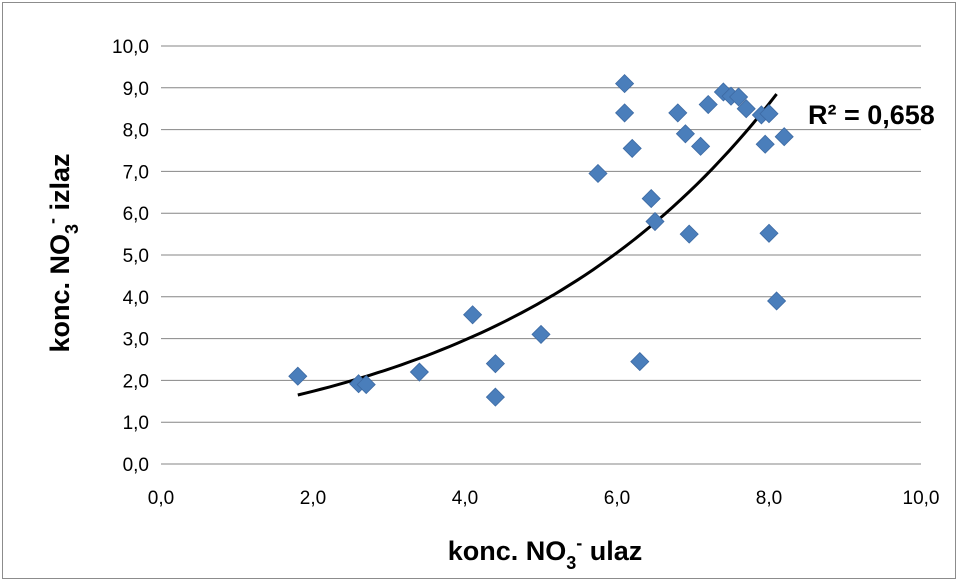 Image resolution: width=960 pixels, height=585 pixels. I want to click on x-tick-label: 4,0, so click(465, 498).